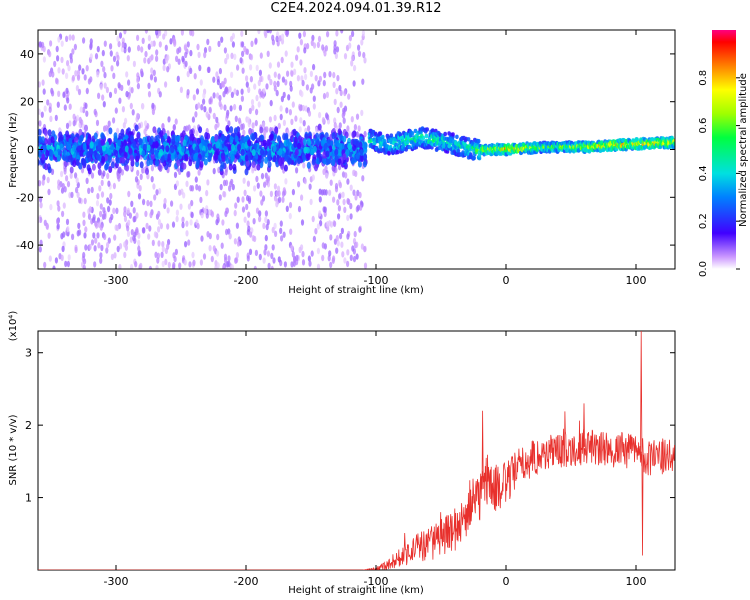  I want to click on snr-y-tick-label: 3, so click(28, 353).